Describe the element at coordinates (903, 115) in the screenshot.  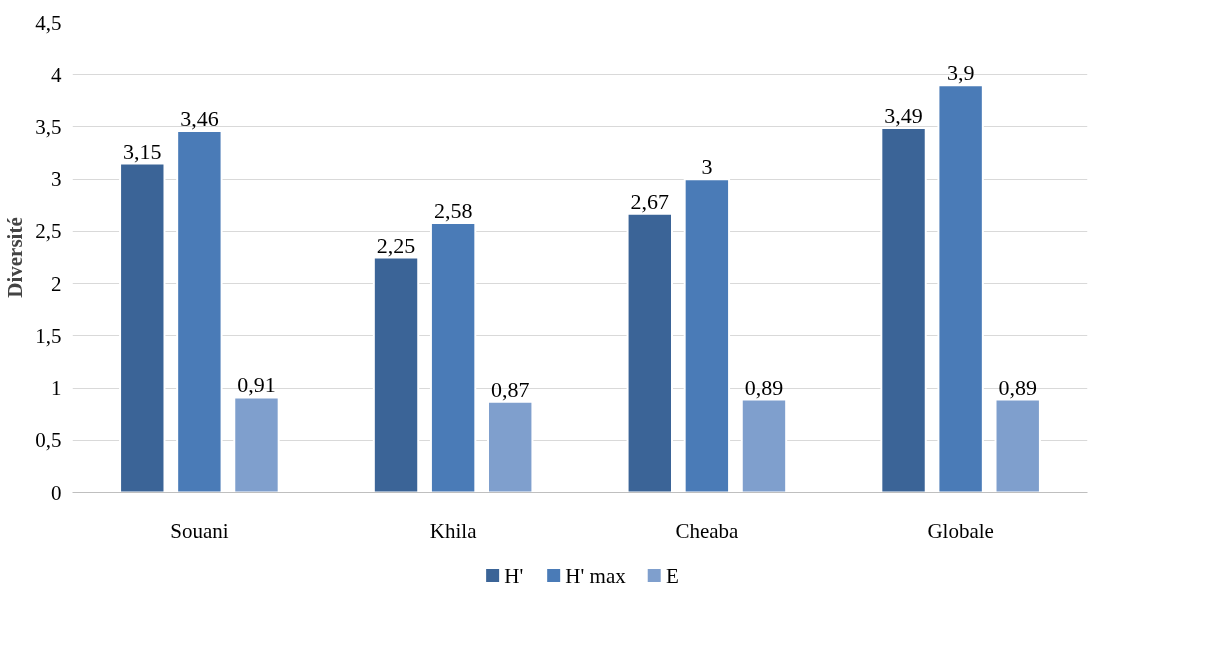
I see `data-label: 3,49` at that location.